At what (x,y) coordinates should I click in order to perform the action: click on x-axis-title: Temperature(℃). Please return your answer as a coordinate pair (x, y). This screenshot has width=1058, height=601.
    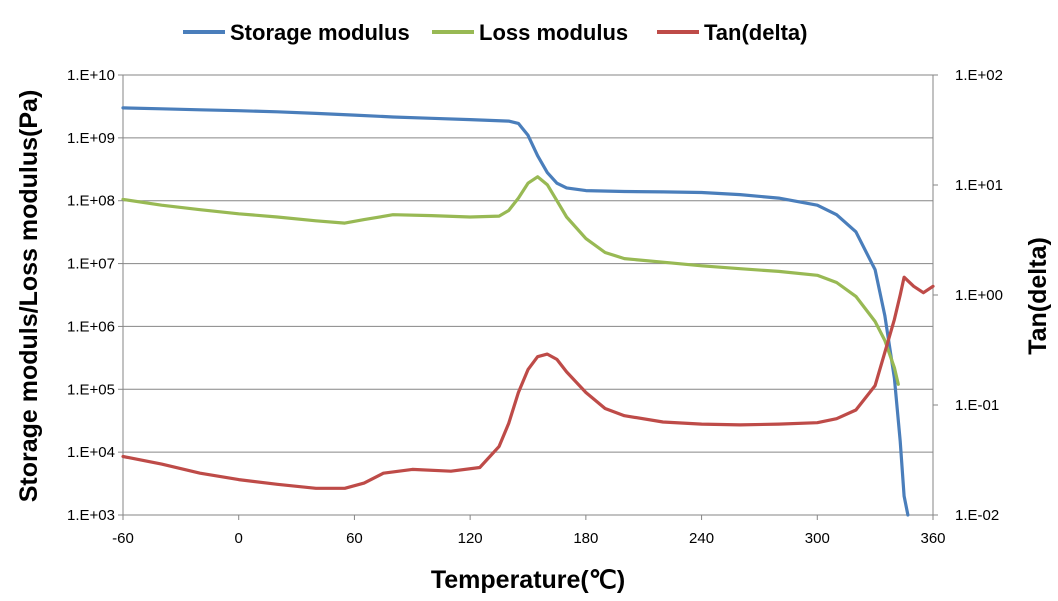
    Looking at the image, I should click on (528, 580).